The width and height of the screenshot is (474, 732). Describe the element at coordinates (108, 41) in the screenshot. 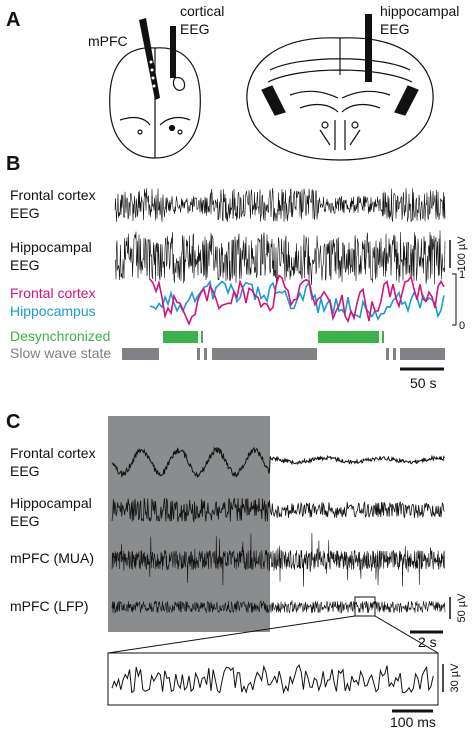

I see `annotation: mPFC` at that location.